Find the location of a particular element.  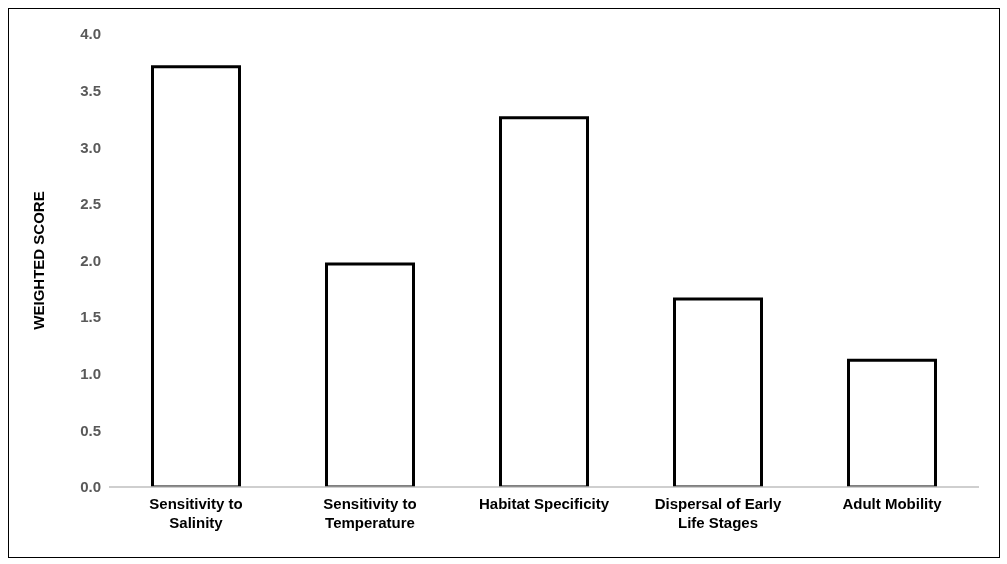

x-tick-label: Sensitivity to Salinity is located at coordinates (196, 513).